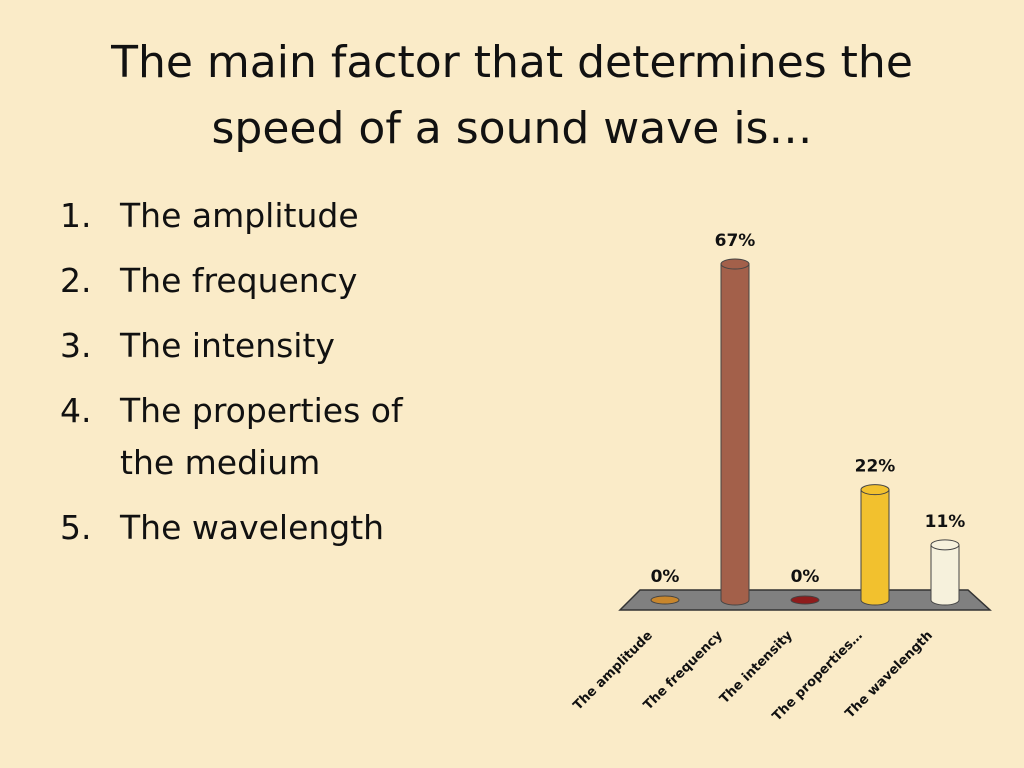 The image size is (1024, 768). What do you see at coordinates (239, 215) in the screenshot?
I see `item-text: The amplitude` at bounding box center [239, 215].